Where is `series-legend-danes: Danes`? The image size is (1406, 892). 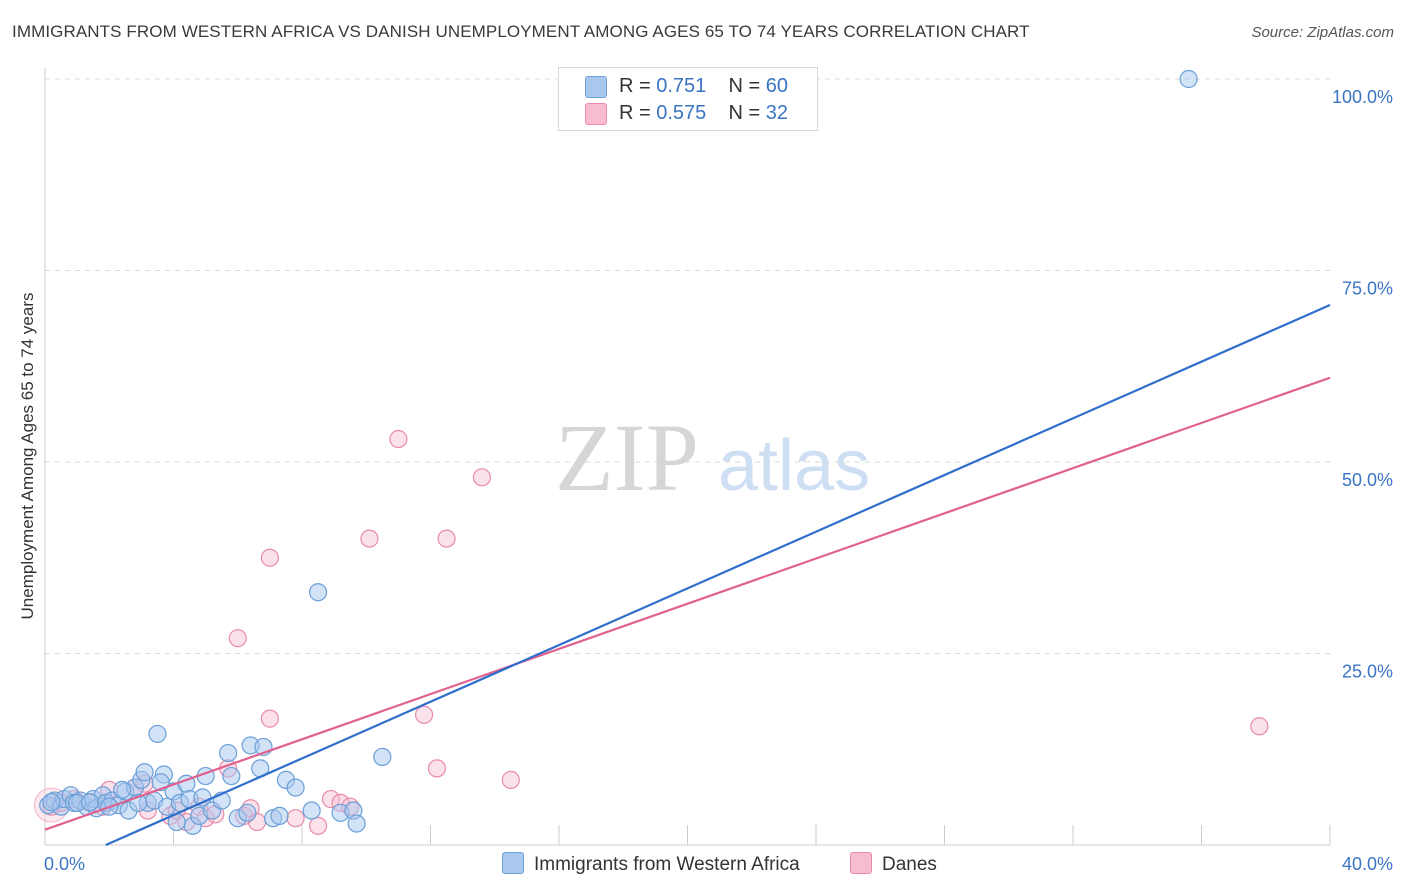 series-legend-danes: Danes is located at coordinates (893, 864).